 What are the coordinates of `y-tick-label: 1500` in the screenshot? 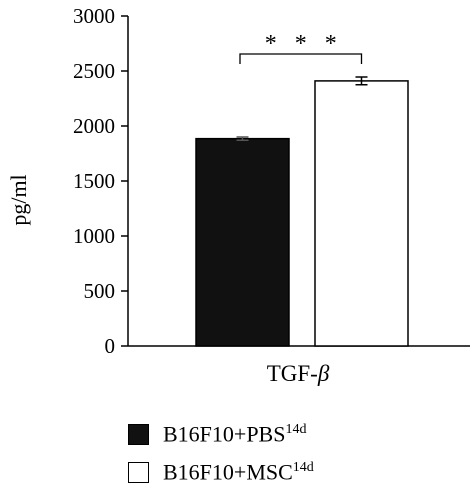 It's located at (94, 181).